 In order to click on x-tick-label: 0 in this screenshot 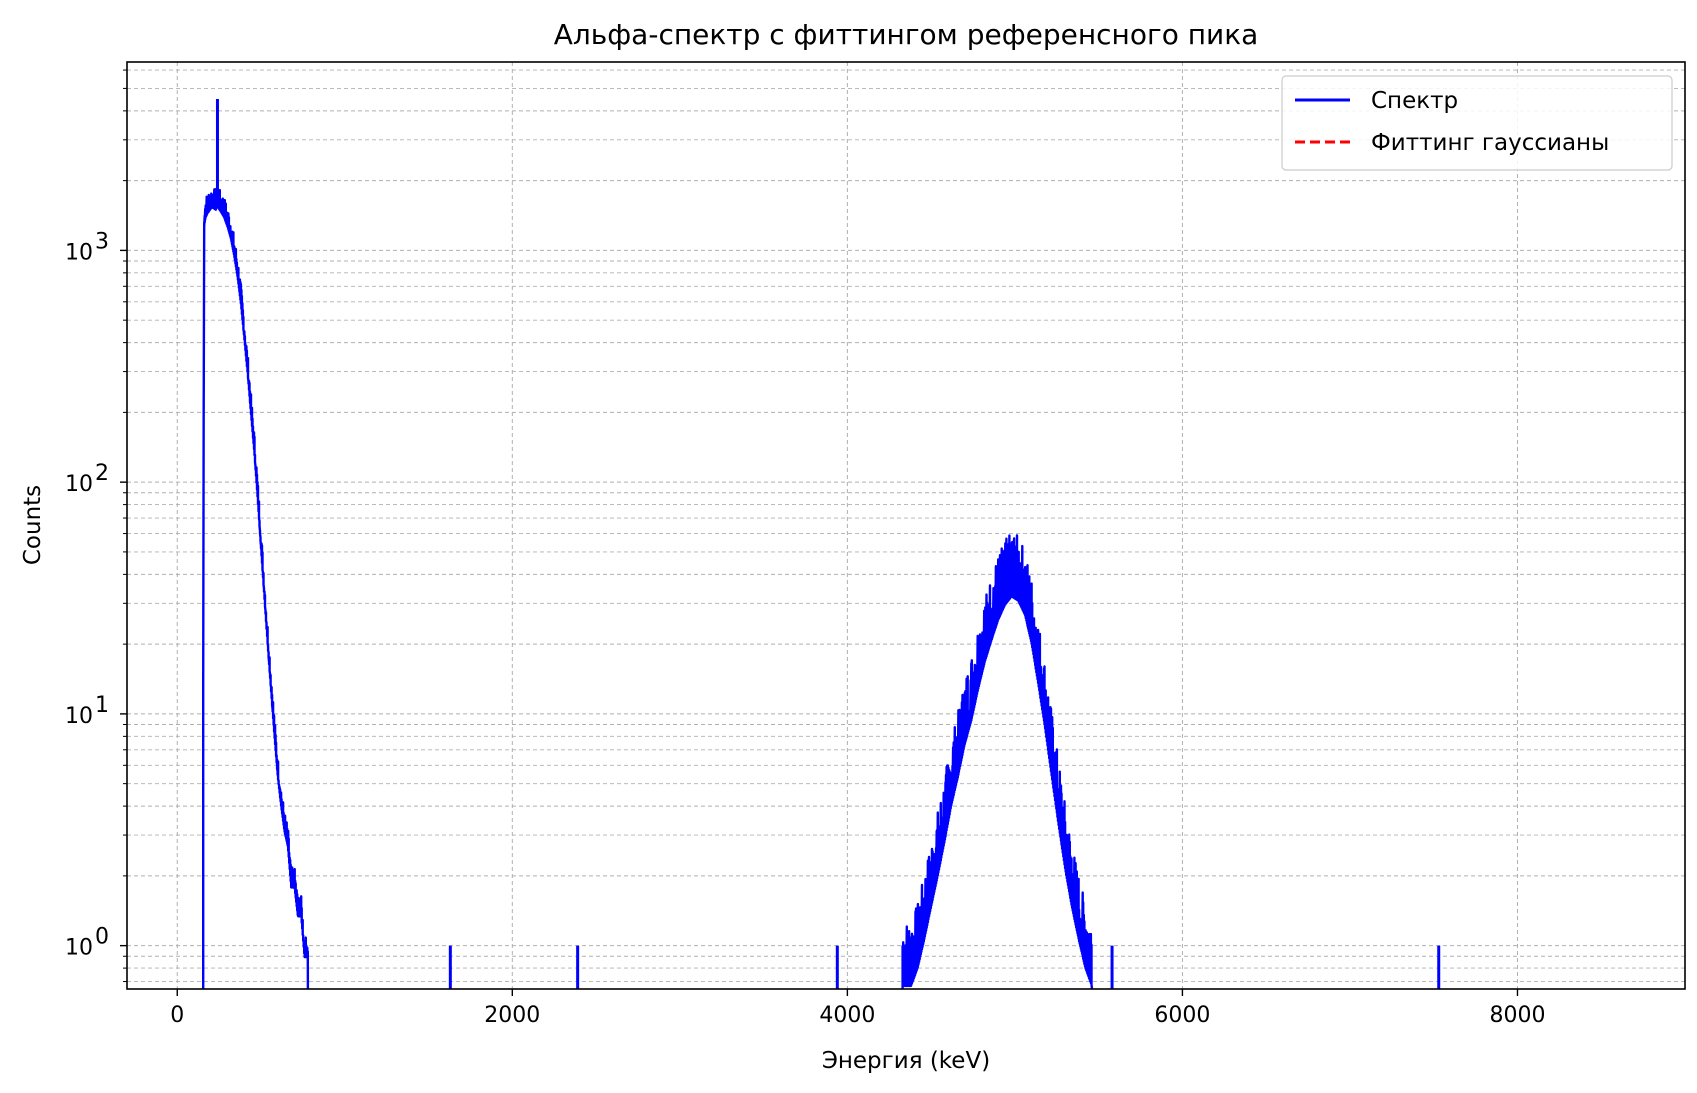, I will do `click(177, 1015)`.